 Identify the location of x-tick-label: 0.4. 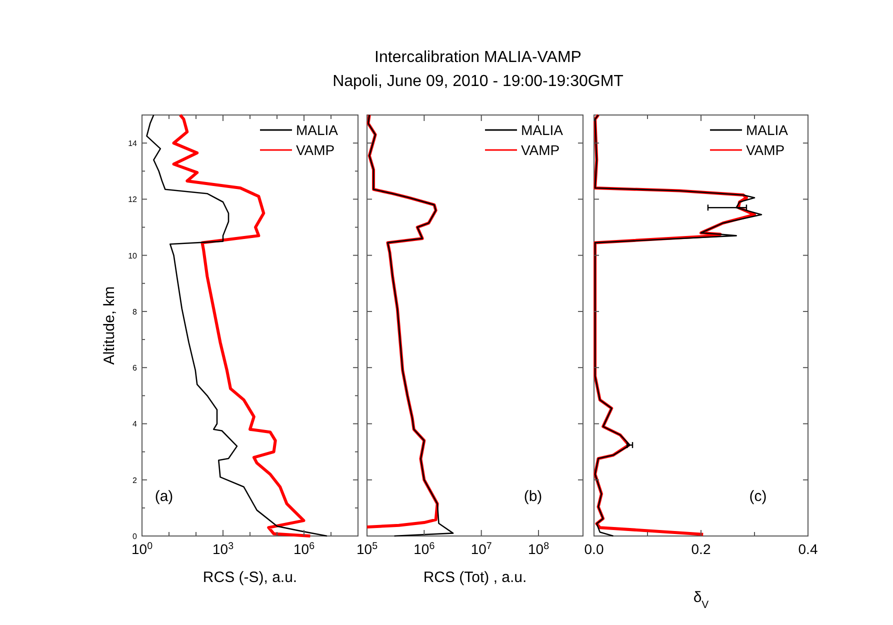
(808, 549).